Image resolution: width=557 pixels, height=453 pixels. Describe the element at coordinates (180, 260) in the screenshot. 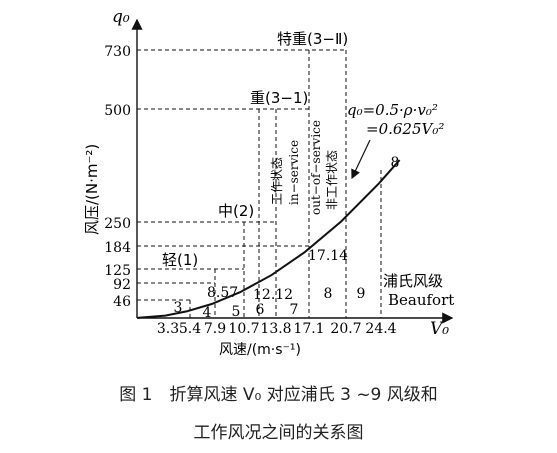

I see `category-light: 轻(1)` at that location.